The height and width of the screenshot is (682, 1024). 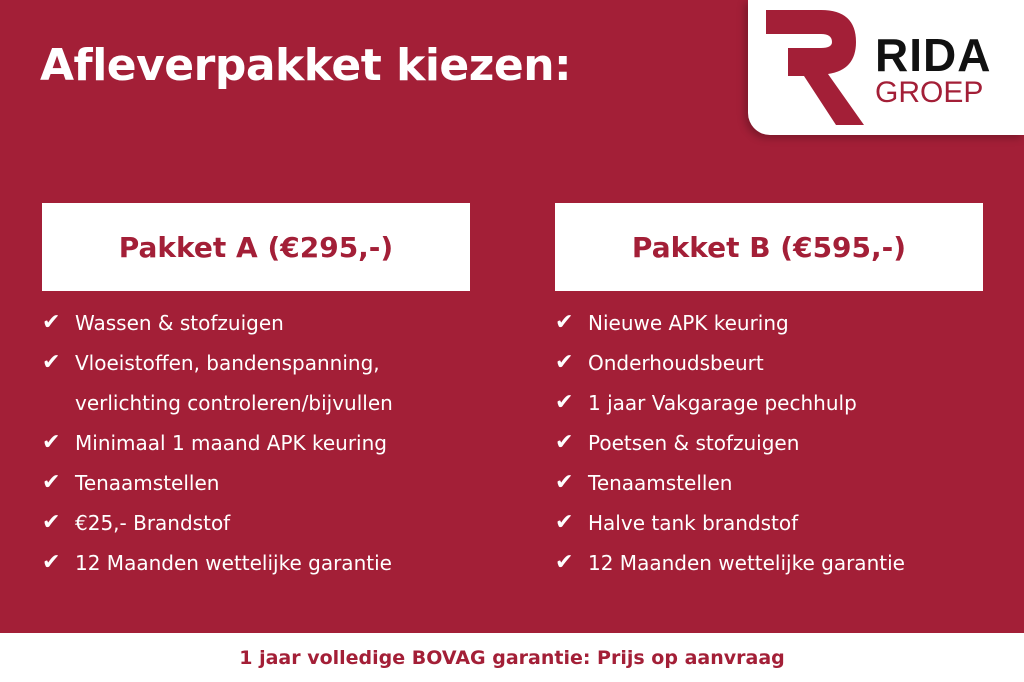 I want to click on package-a-title: Pakket A (€295,-), so click(x=256, y=247).